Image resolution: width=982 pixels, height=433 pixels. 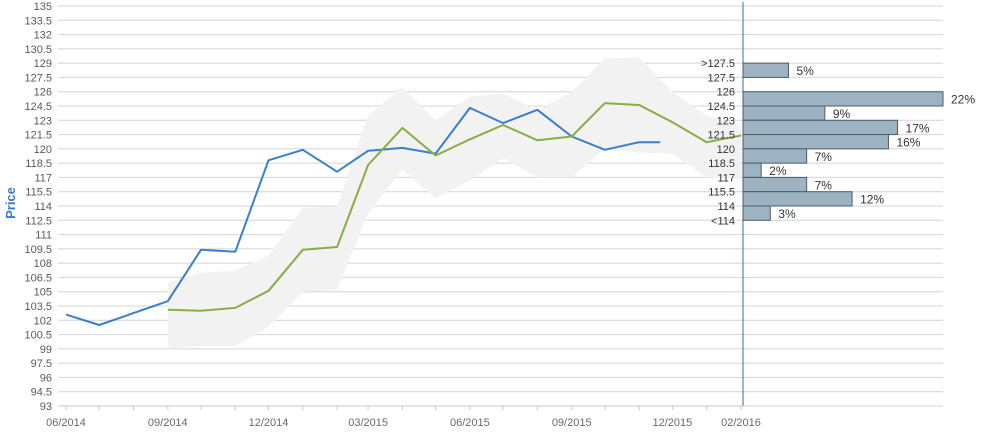 I want to click on y-tick-label: 94.5, so click(x=41, y=393).